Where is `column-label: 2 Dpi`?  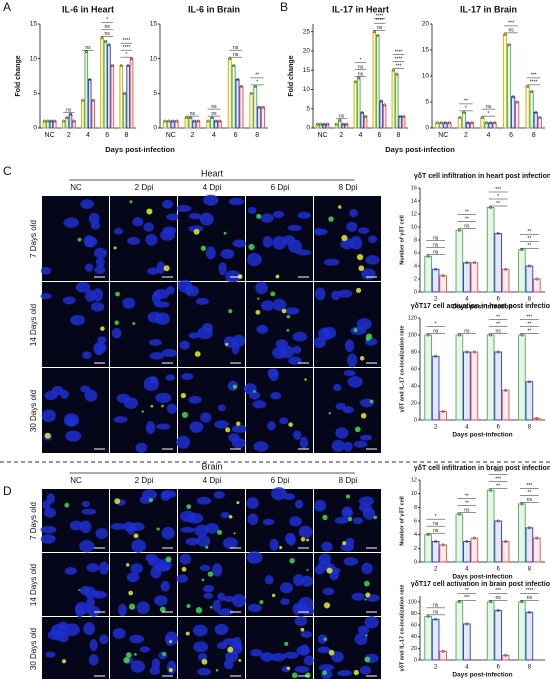 column-label: 2 Dpi is located at coordinates (144, 480).